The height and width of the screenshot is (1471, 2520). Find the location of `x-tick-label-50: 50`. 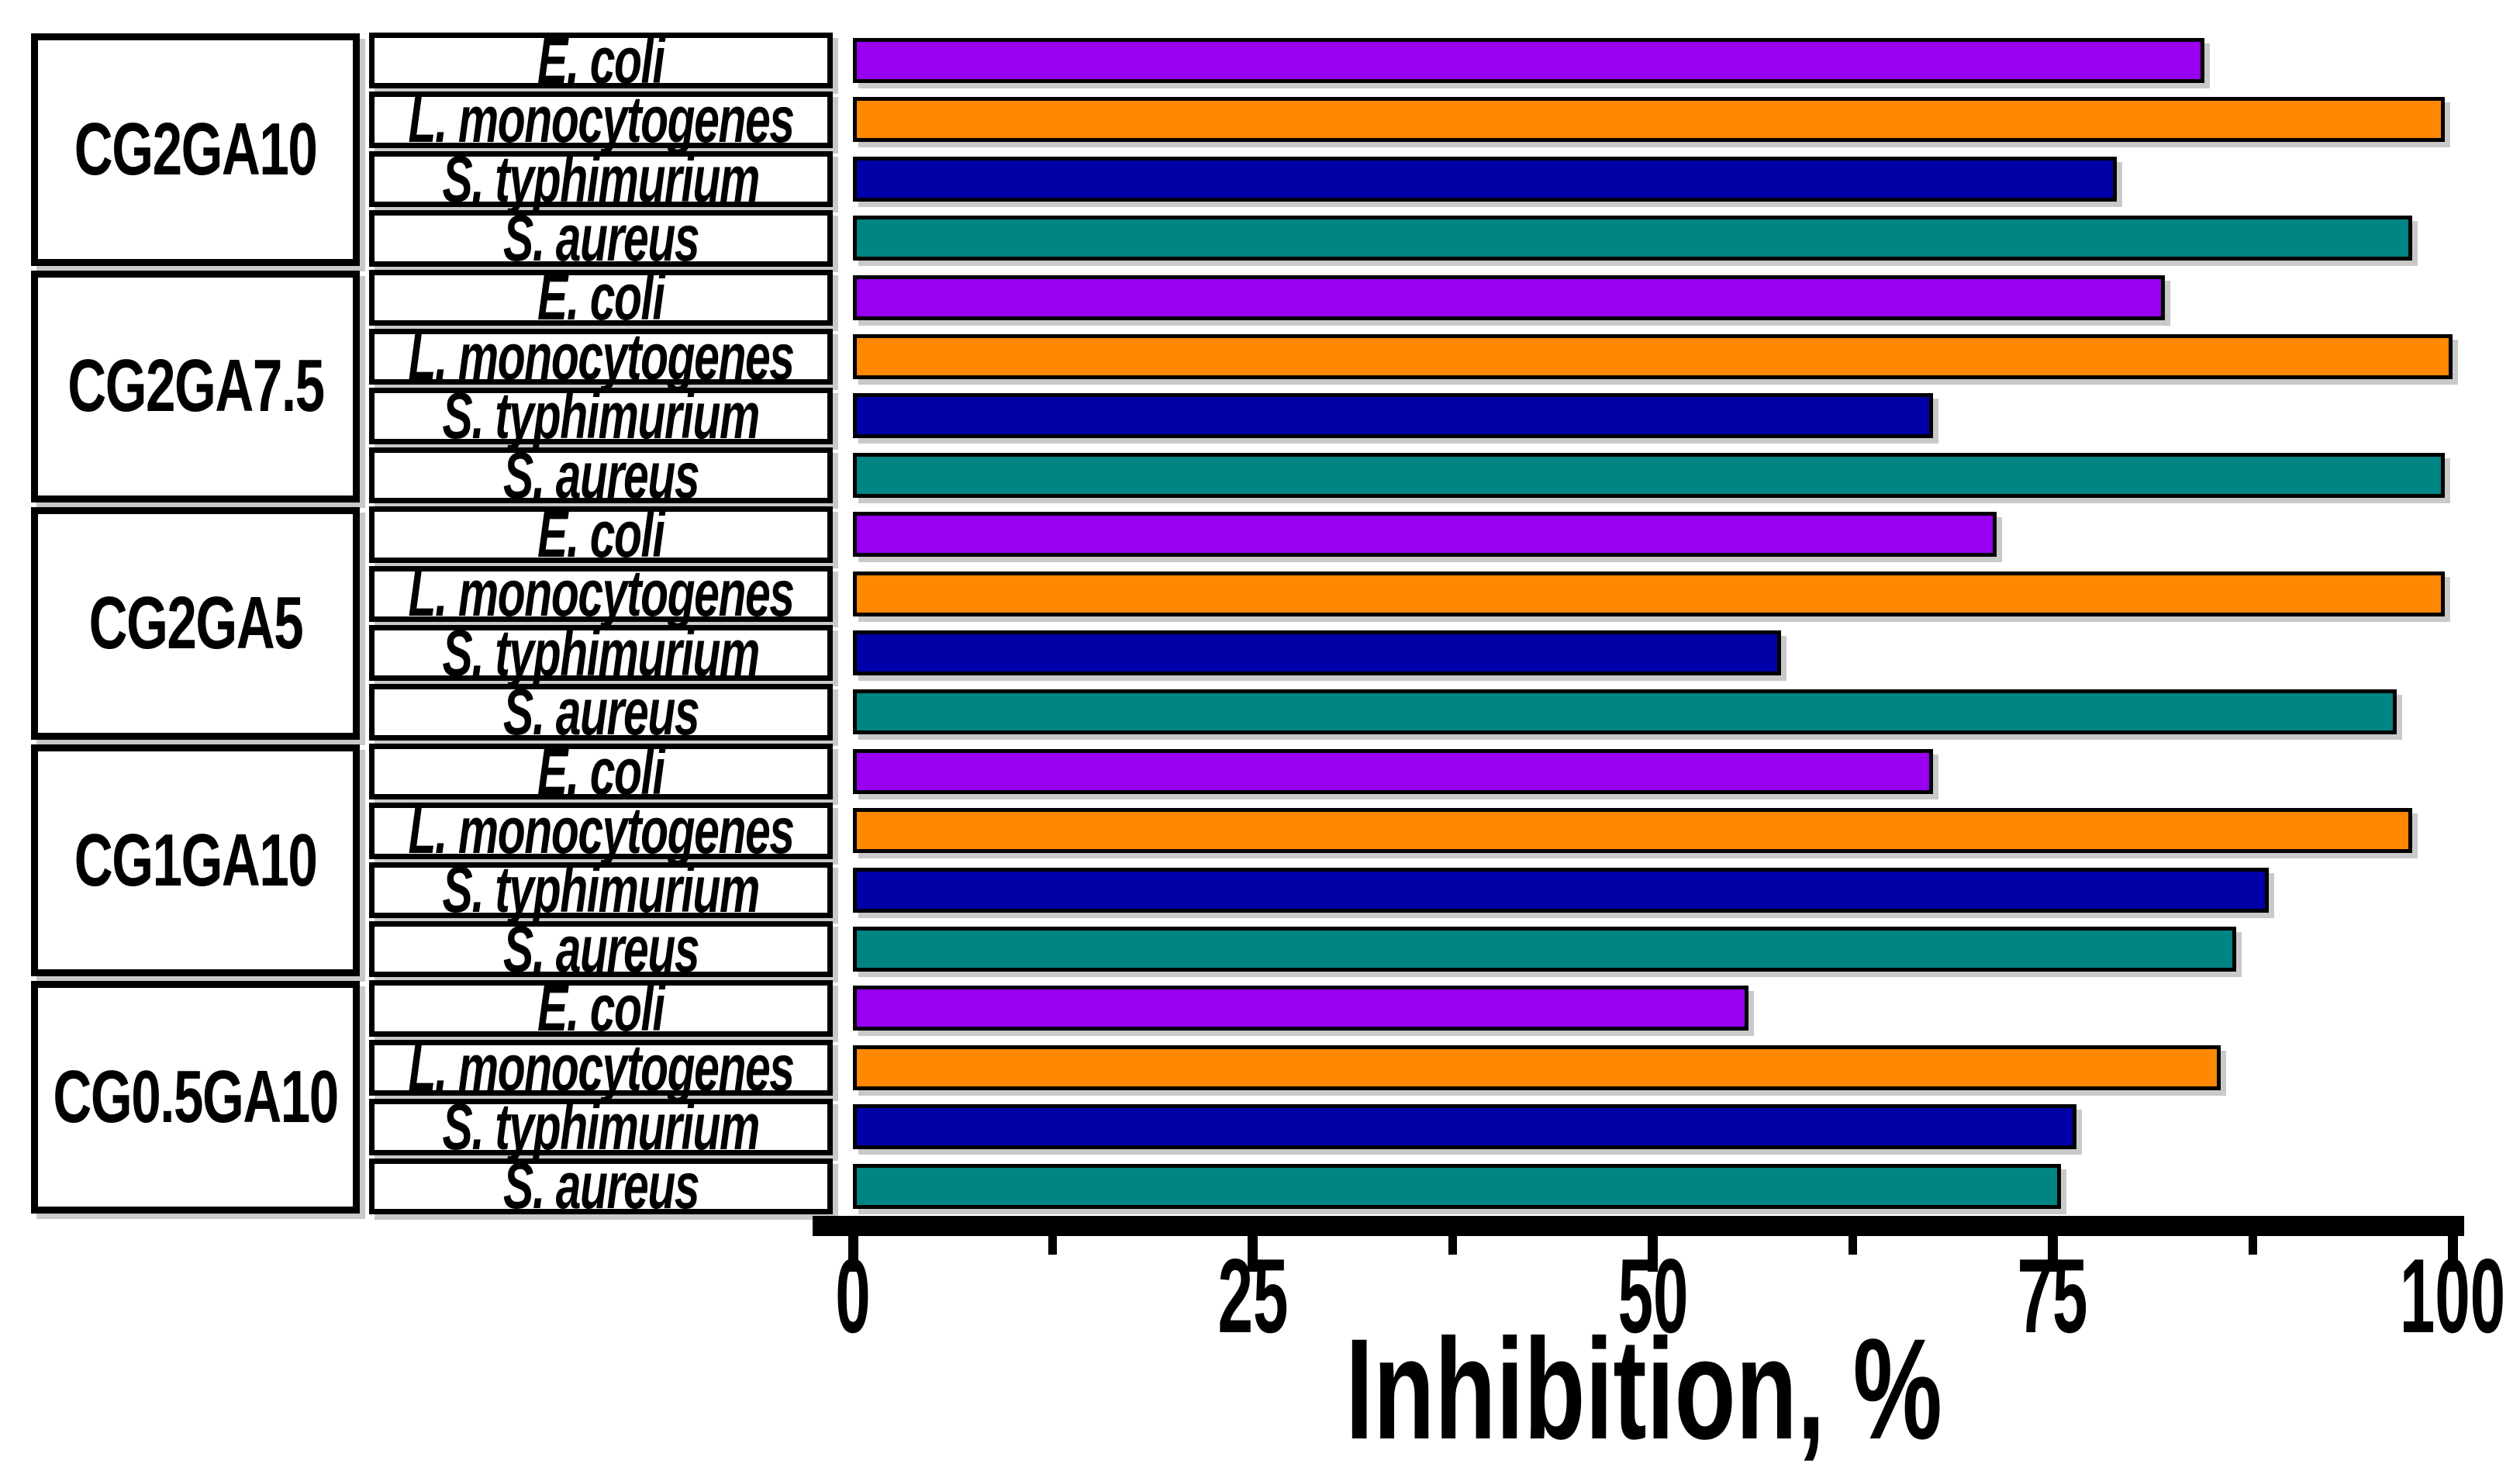

x-tick-label-50: 50 is located at coordinates (1652, 1296).